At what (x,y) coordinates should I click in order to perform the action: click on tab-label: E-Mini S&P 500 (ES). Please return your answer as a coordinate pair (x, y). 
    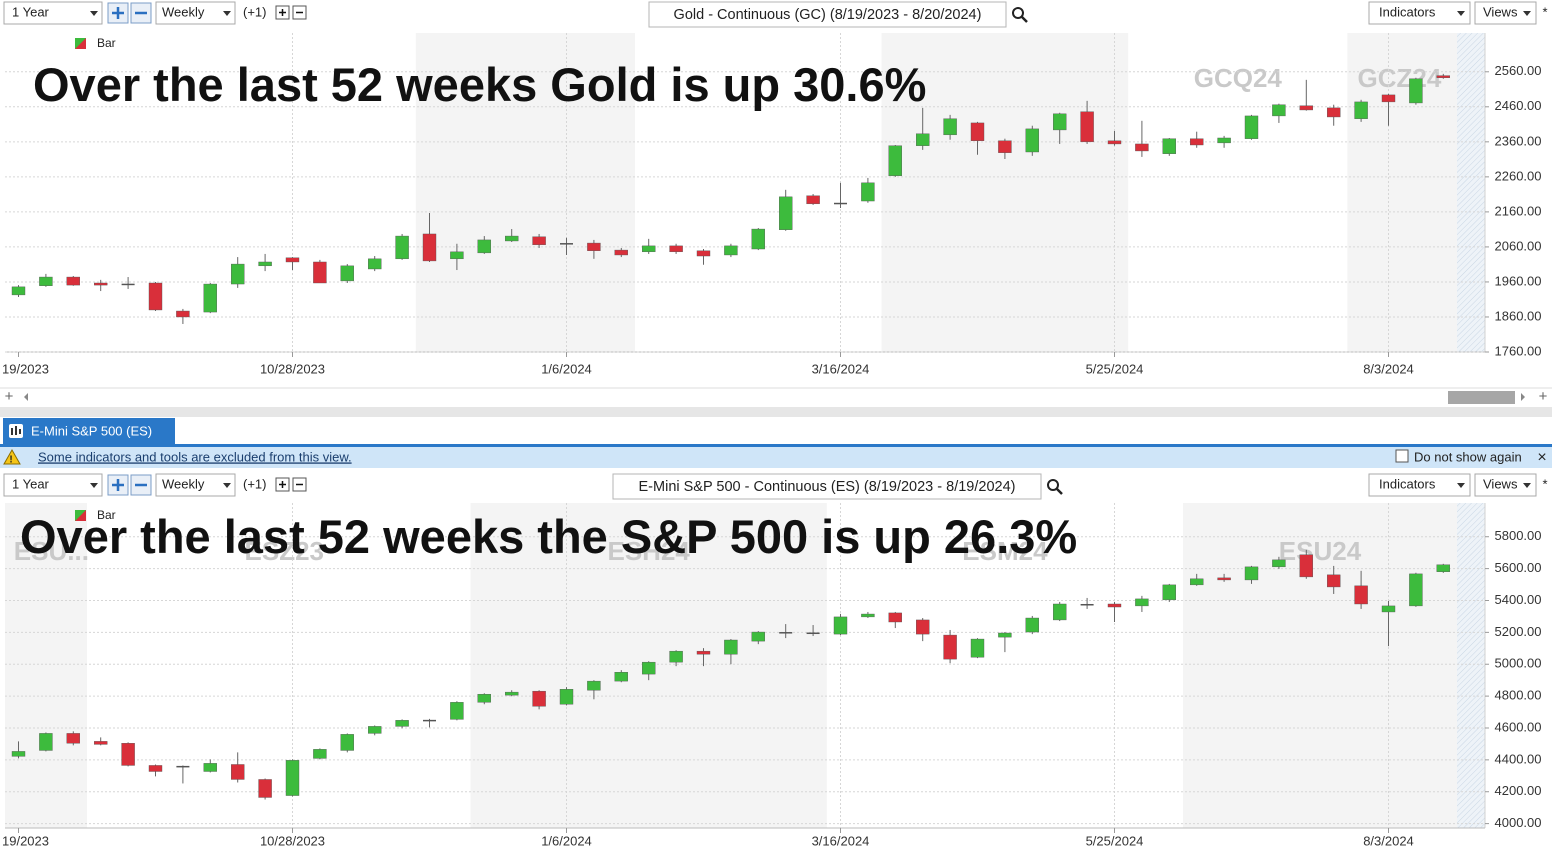
    Looking at the image, I should click on (91, 430).